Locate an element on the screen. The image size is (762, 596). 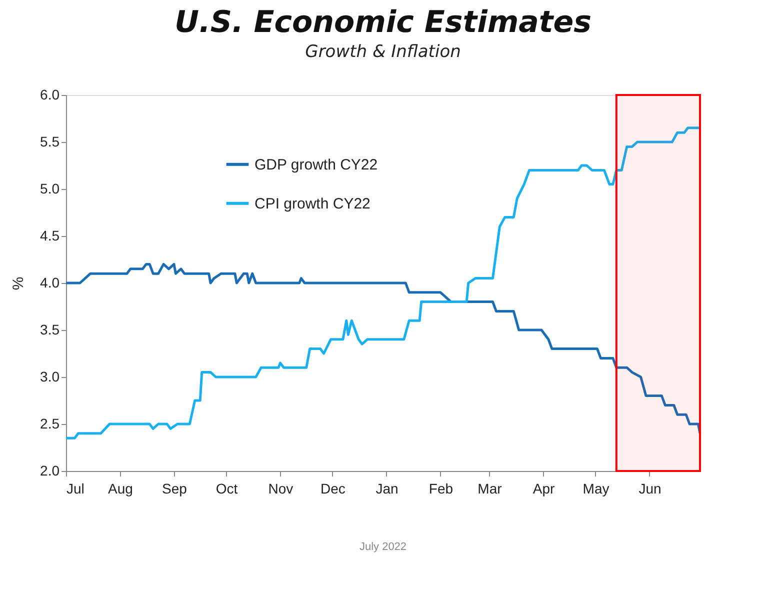
text: July 2022 is located at coordinates (383, 547).